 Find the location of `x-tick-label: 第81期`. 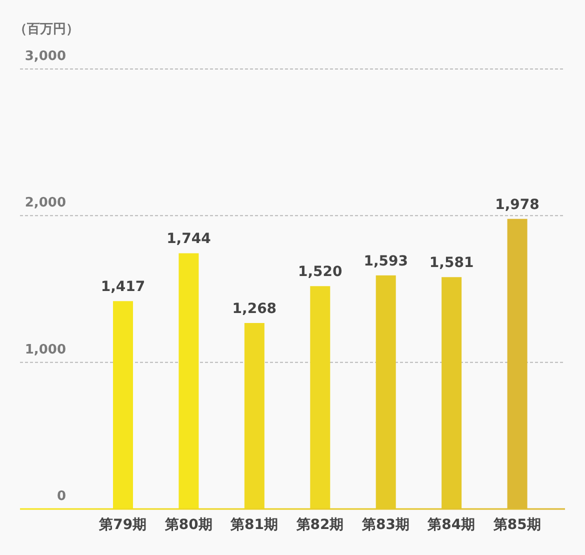

x-tick-label: 第81期 is located at coordinates (254, 525).